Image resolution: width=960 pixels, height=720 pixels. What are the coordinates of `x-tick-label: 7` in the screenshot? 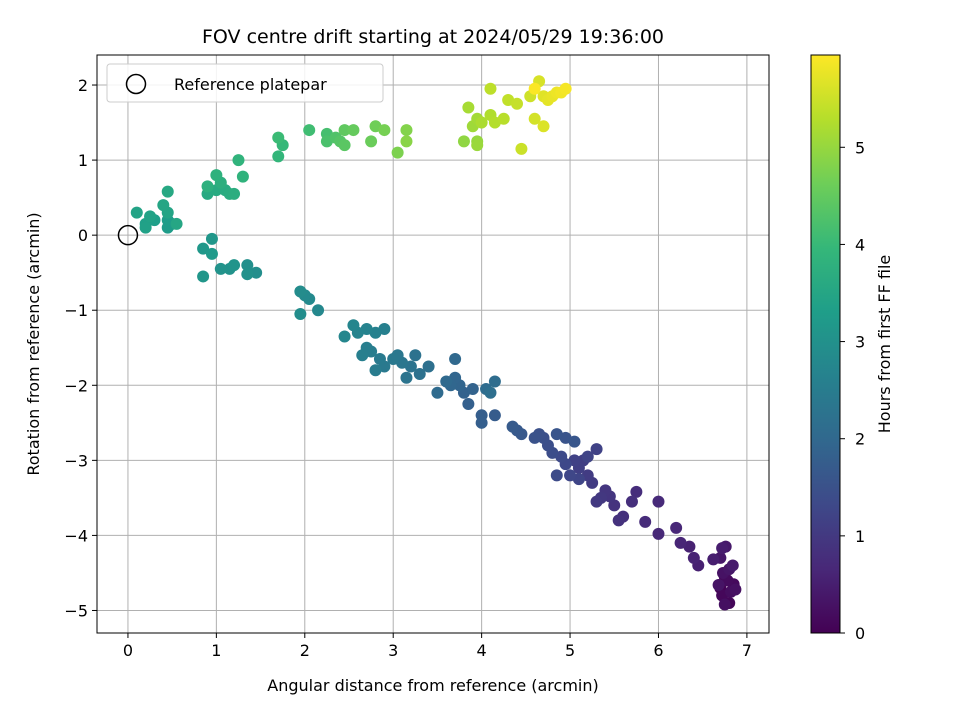 It's located at (747, 650).